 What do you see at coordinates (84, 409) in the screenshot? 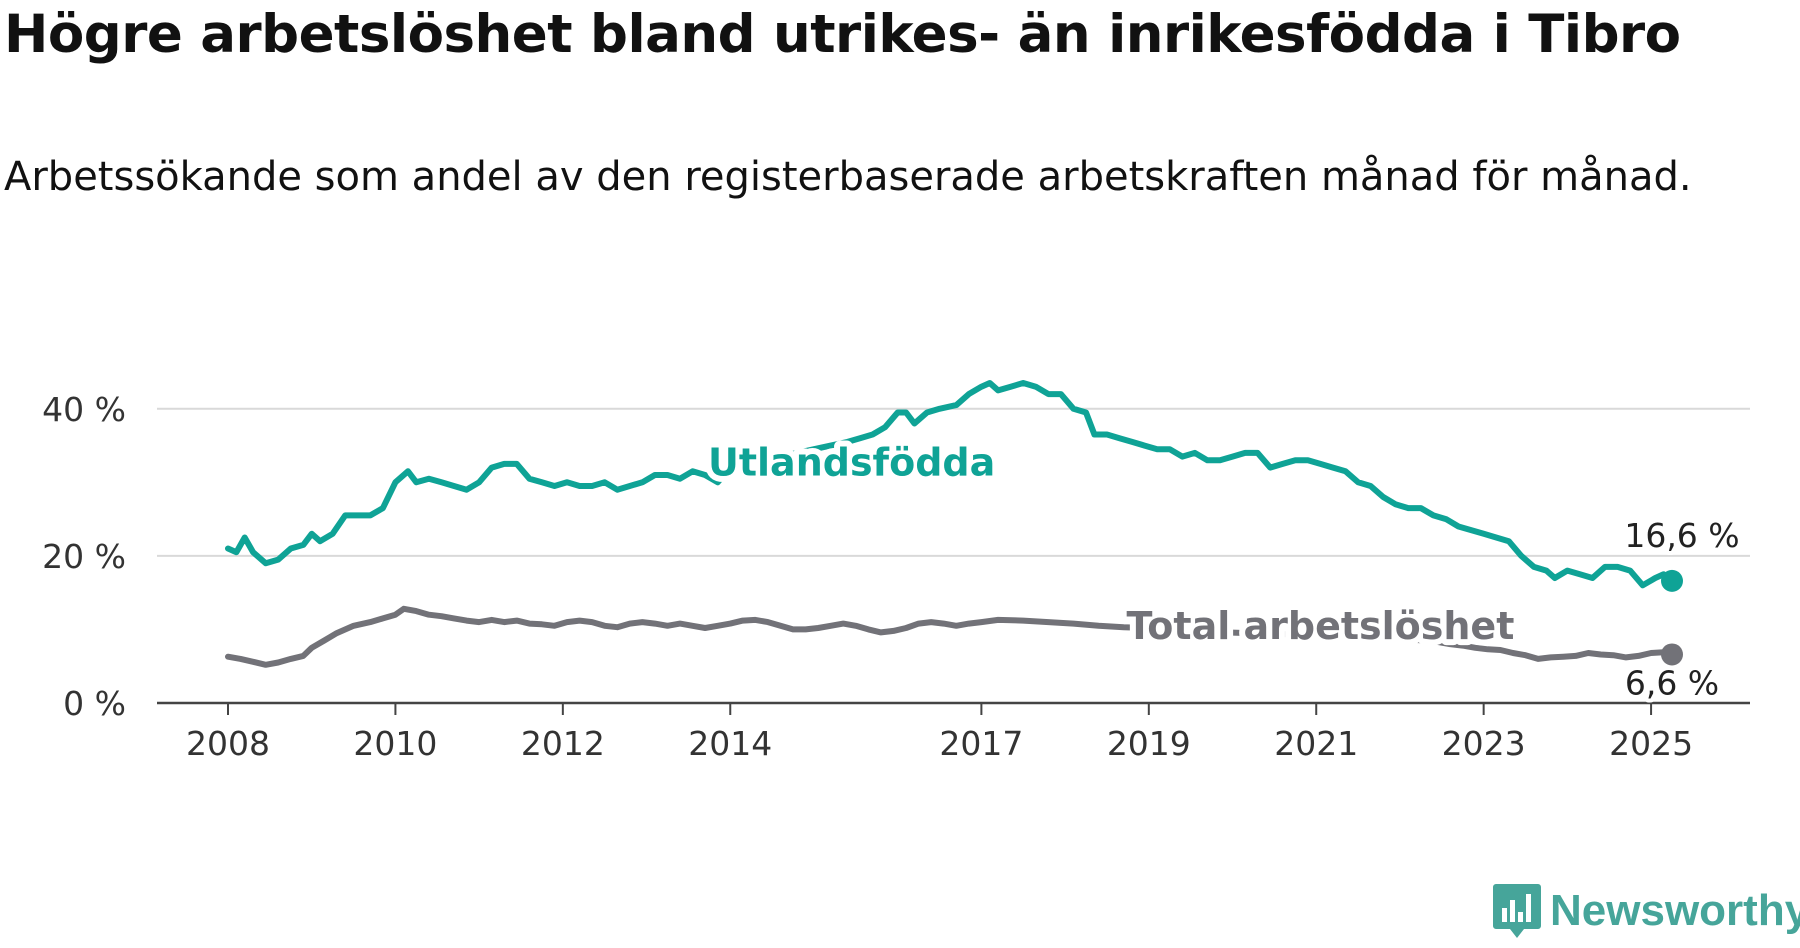
I see `y-tick-label: 40 %` at bounding box center [84, 409].